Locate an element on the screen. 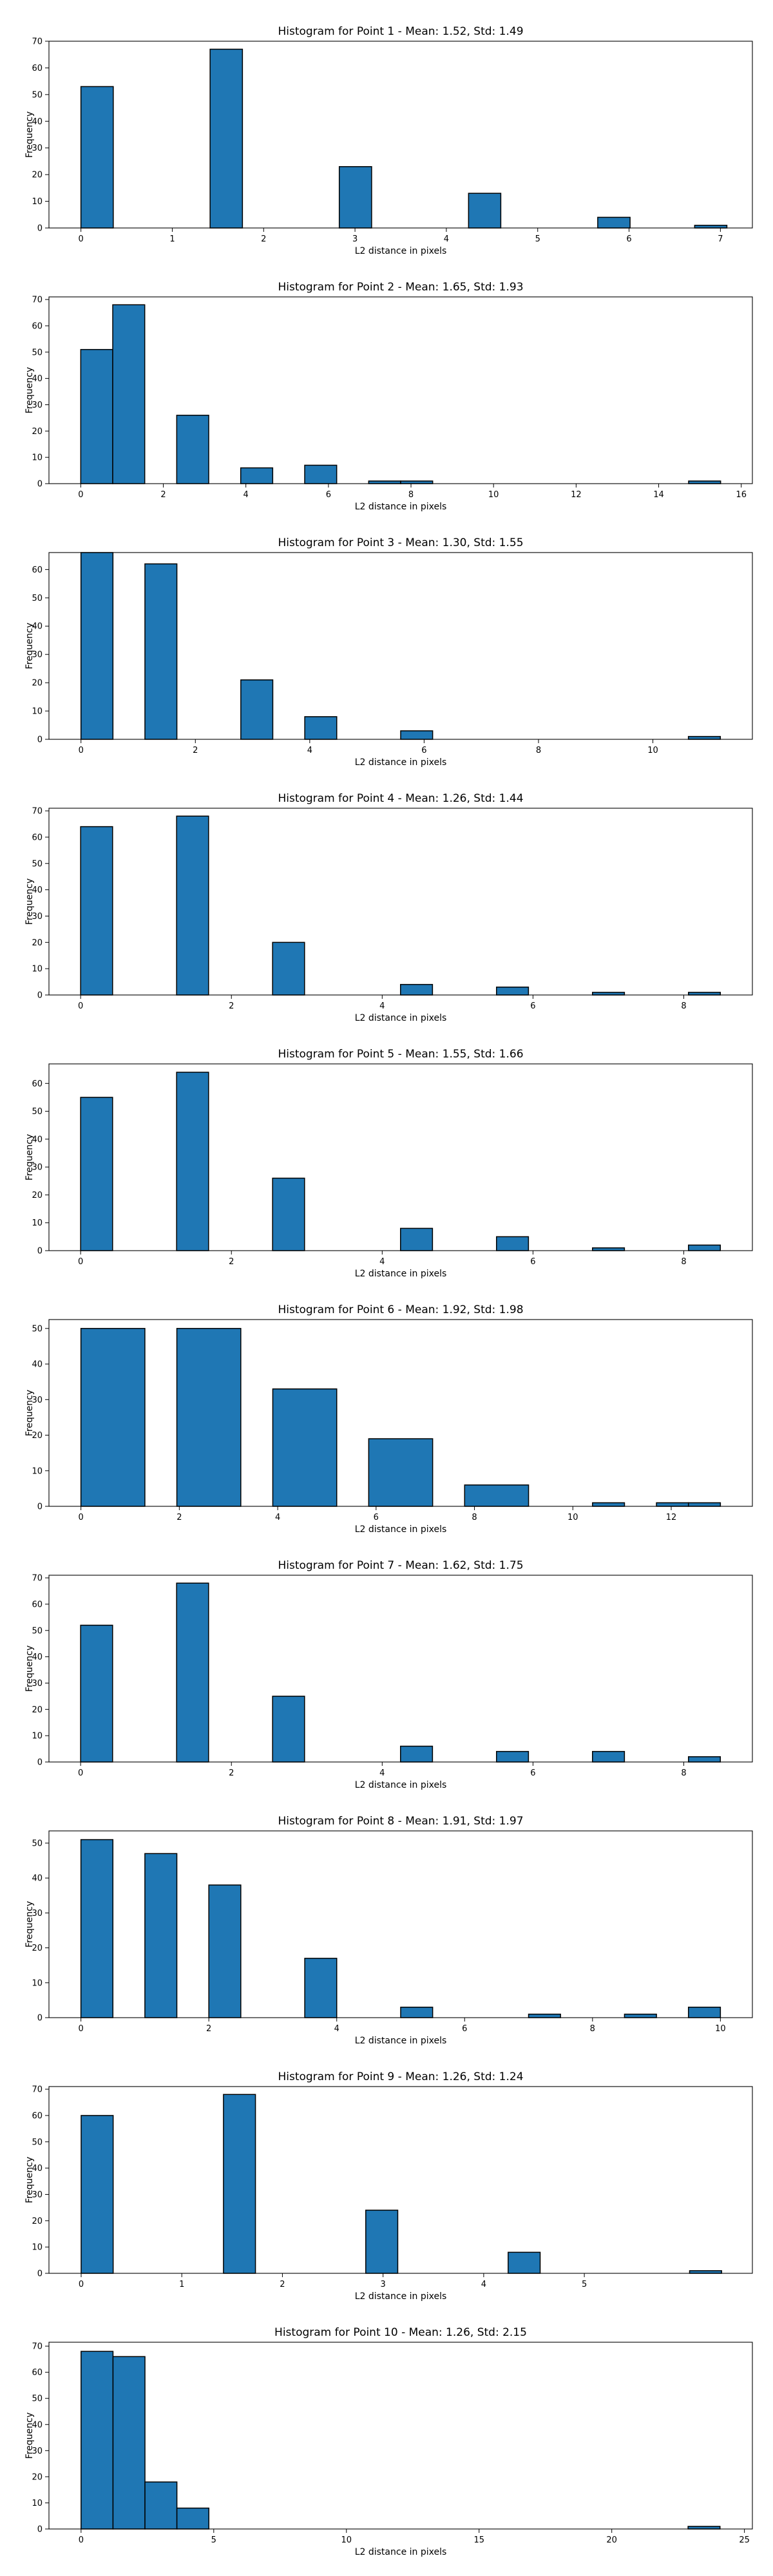 Image resolution: width=773 pixels, height=2576 pixels. y-tick-label: 50 is located at coordinates (37, 95).